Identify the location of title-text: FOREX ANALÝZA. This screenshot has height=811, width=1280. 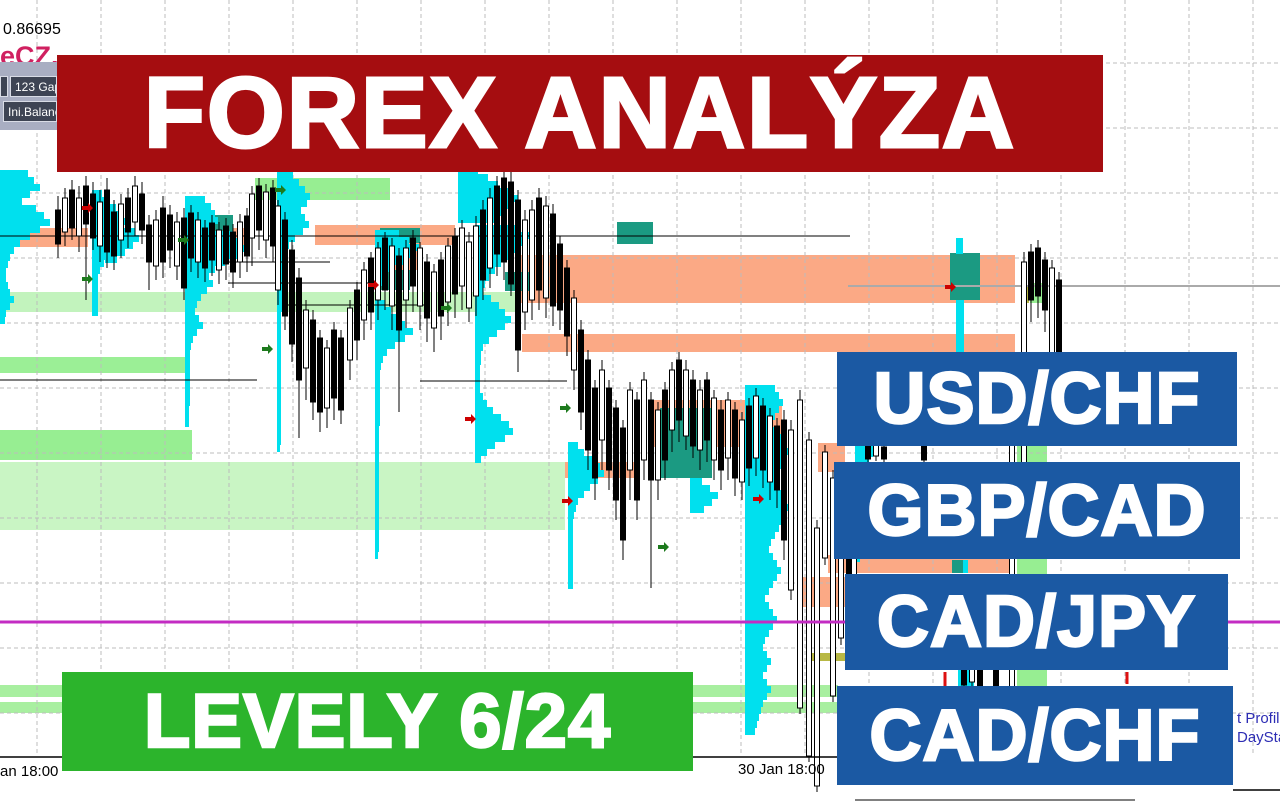
(579, 113).